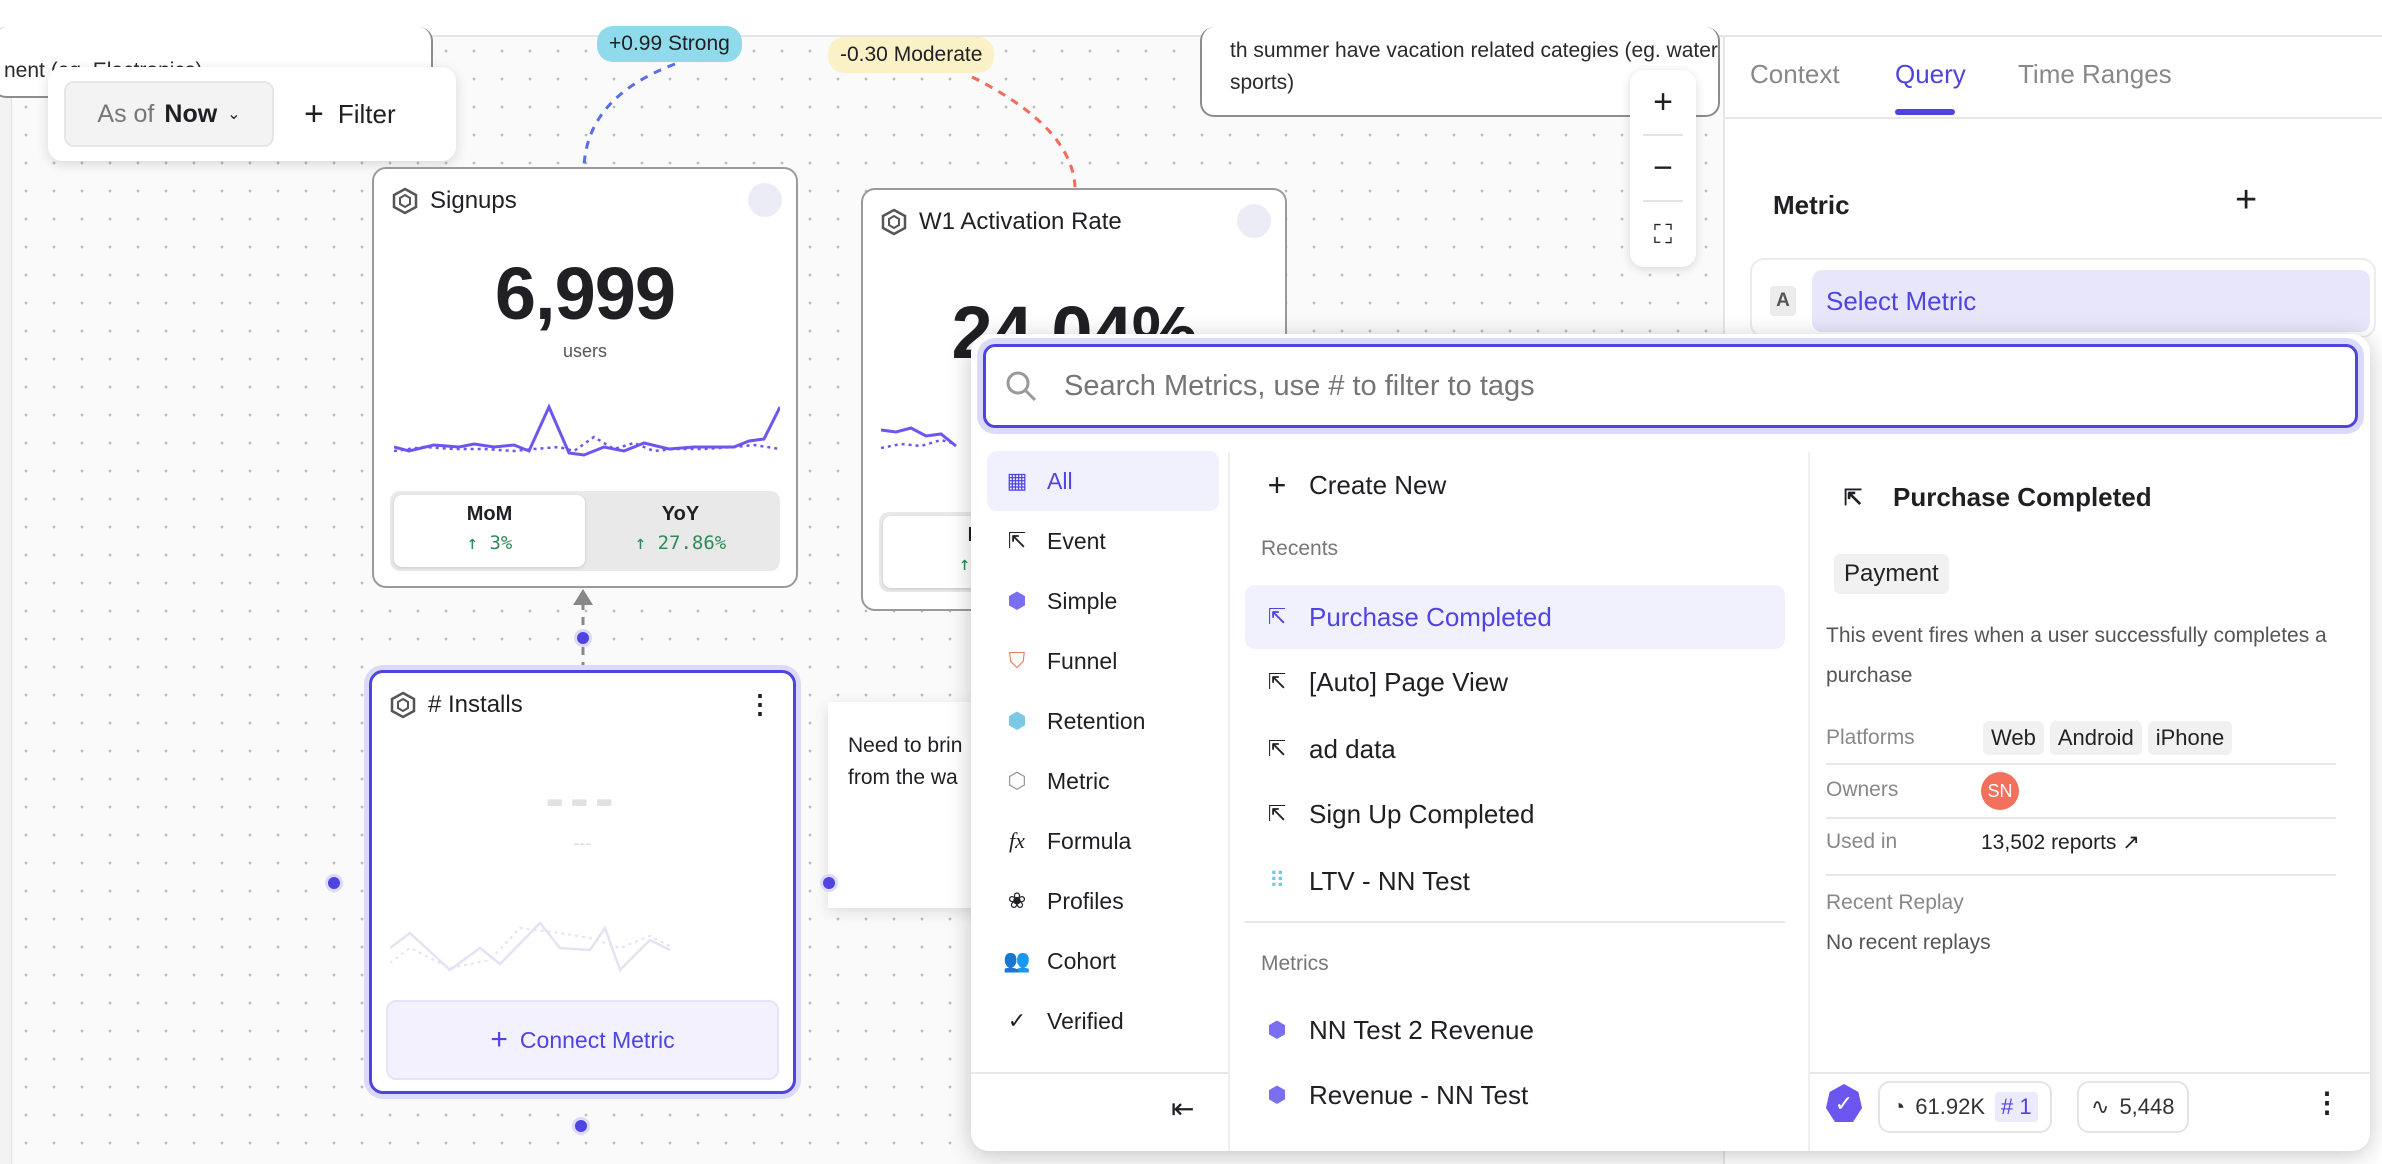 Image resolution: width=2382 pixels, height=1164 pixels. What do you see at coordinates (1925, 112) in the screenshot?
I see `active-tab-indicator` at bounding box center [1925, 112].